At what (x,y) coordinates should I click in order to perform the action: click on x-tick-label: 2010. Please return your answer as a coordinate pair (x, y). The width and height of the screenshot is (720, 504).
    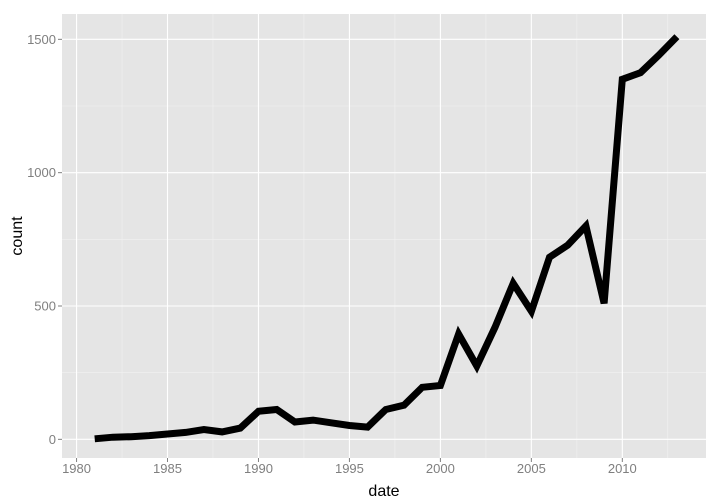
    Looking at the image, I should click on (622, 468).